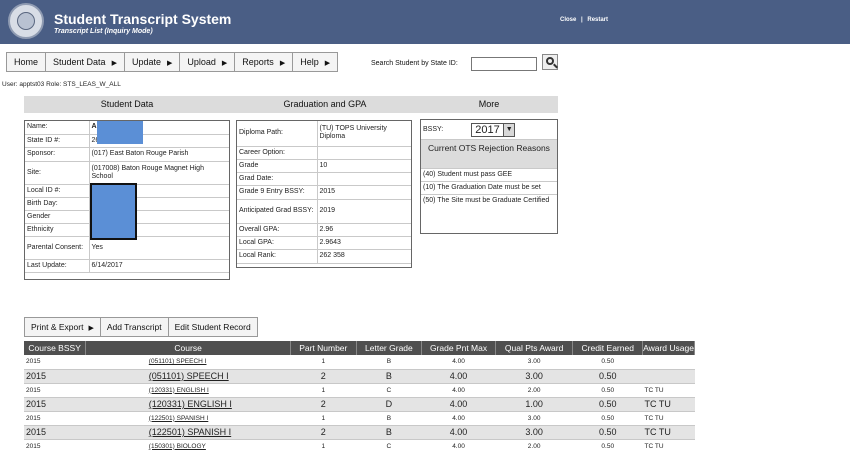  I want to click on menu-student-data: Student Data ▶, so click(85, 62).